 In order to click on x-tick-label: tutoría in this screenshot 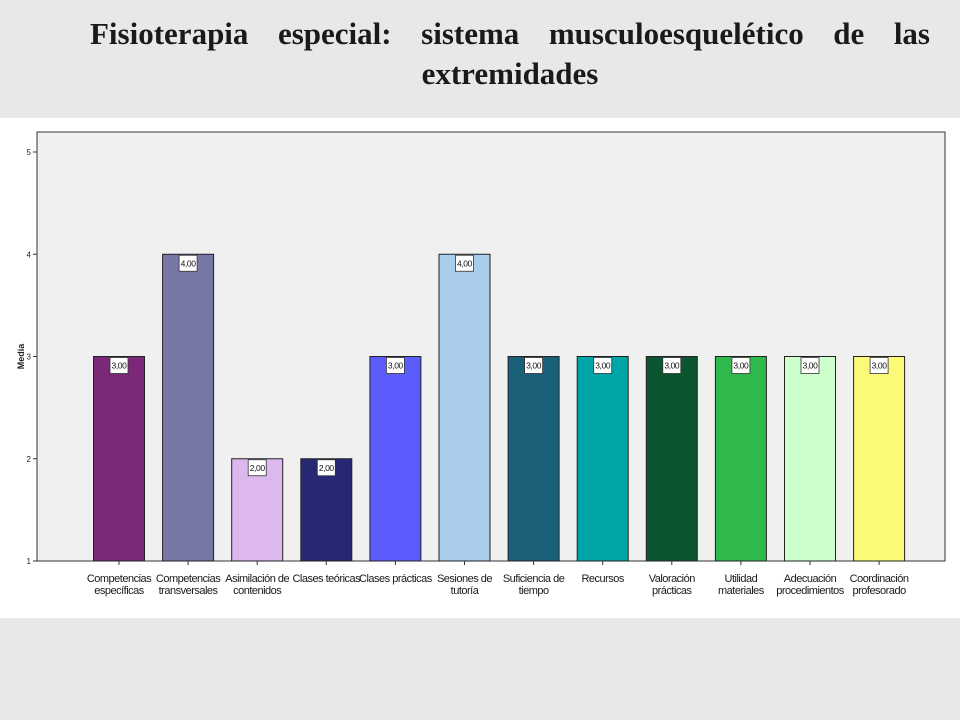, I will do `click(465, 591)`.